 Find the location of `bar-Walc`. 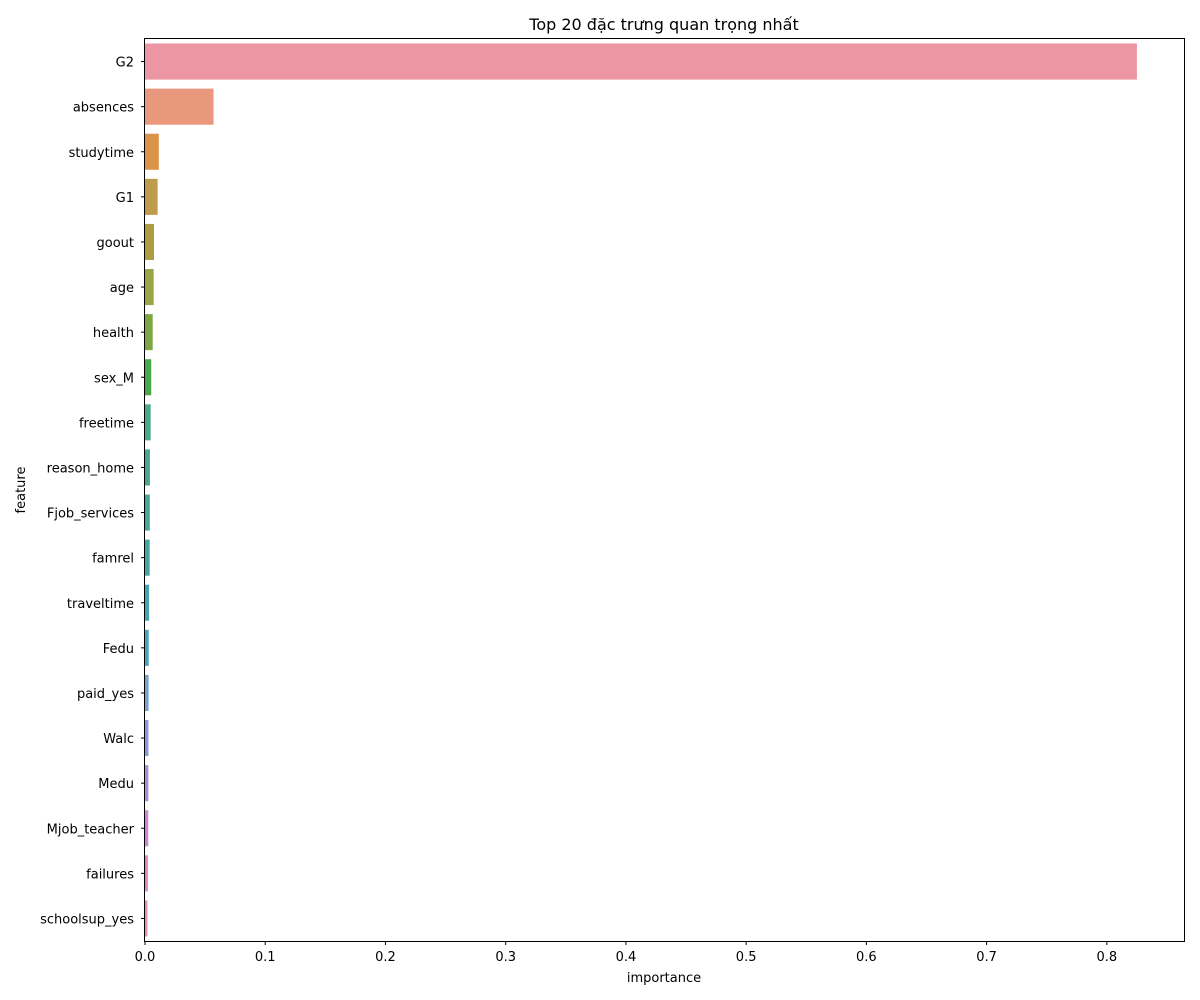

bar-Walc is located at coordinates (147, 738).